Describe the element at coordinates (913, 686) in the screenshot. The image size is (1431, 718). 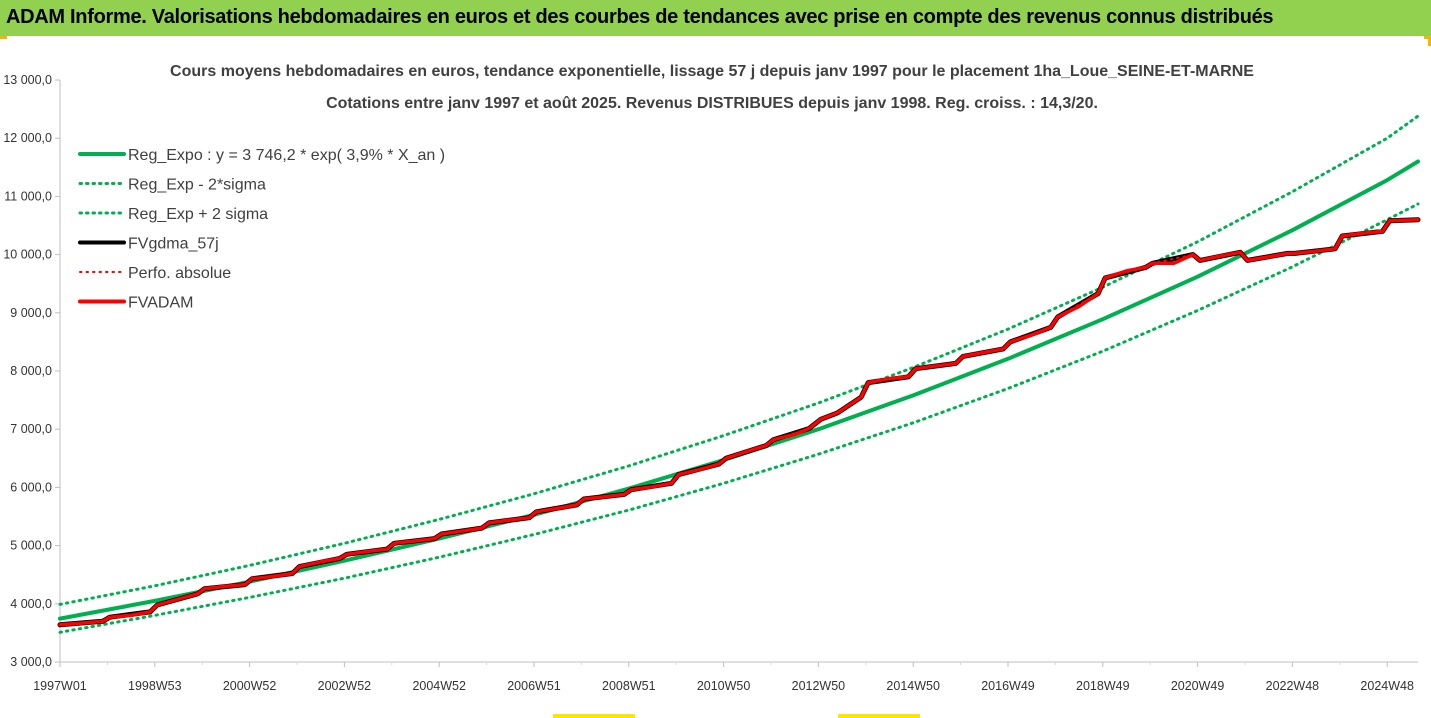
I see `x-tick-label: 2014W50` at that location.